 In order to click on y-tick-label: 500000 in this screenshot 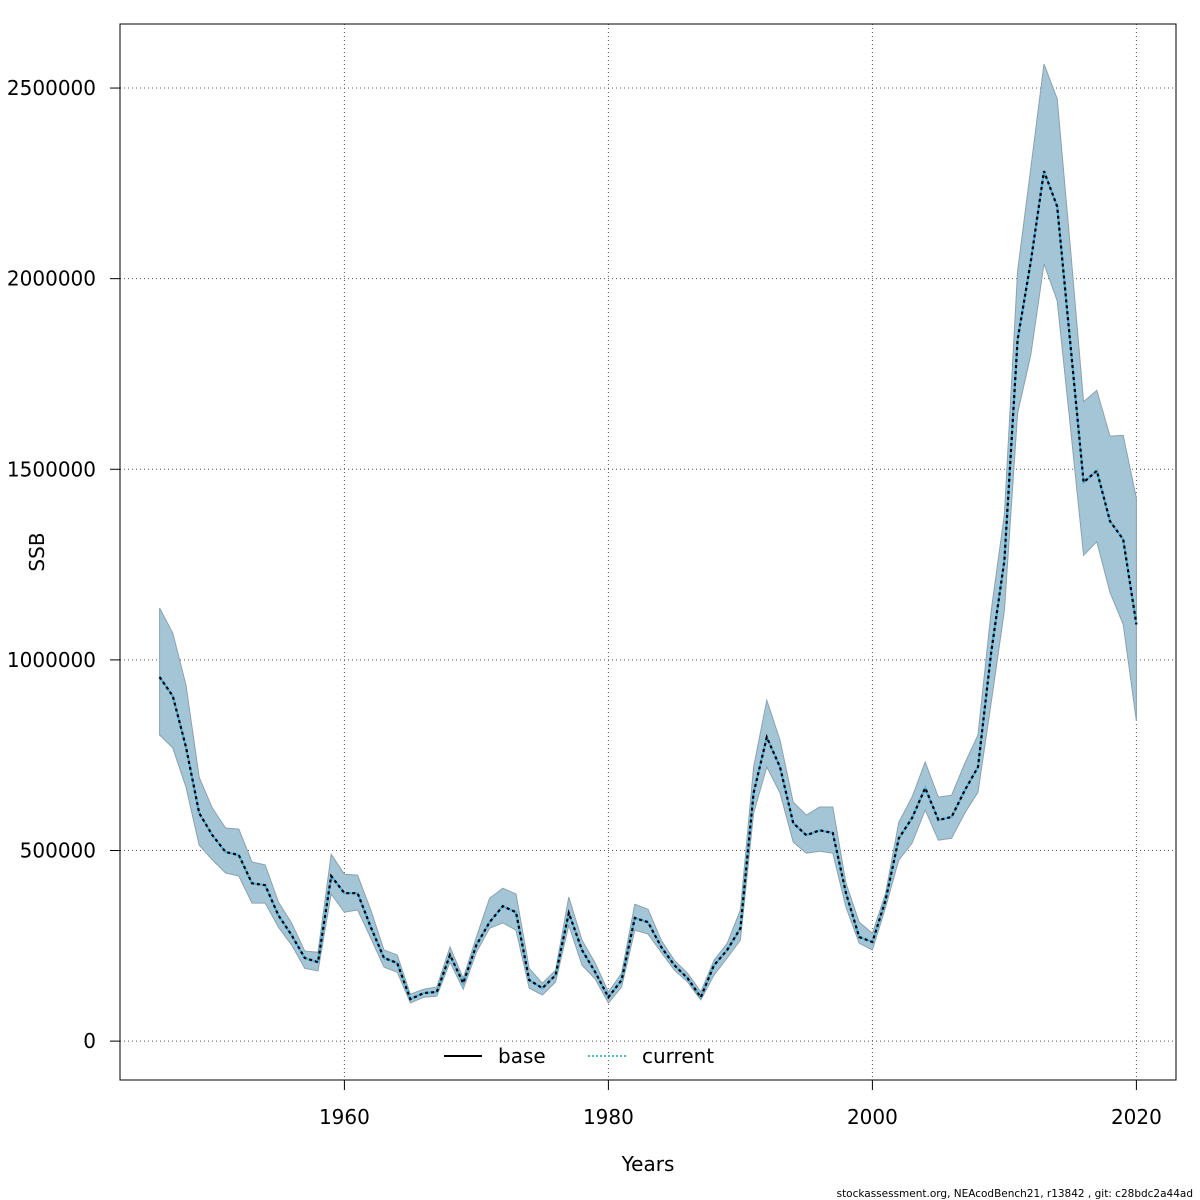, I will do `click(58, 851)`.